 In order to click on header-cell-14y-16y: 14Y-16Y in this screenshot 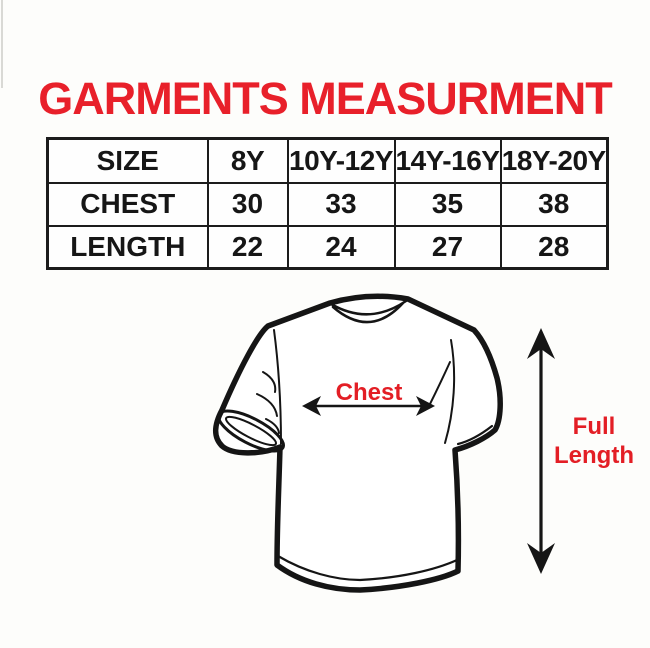, I will do `click(447, 160)`.